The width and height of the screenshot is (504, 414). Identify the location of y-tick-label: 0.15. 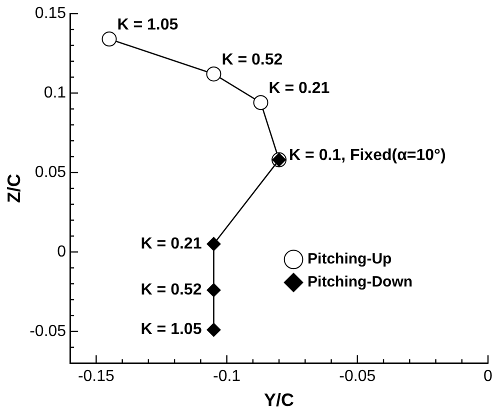
(50, 13).